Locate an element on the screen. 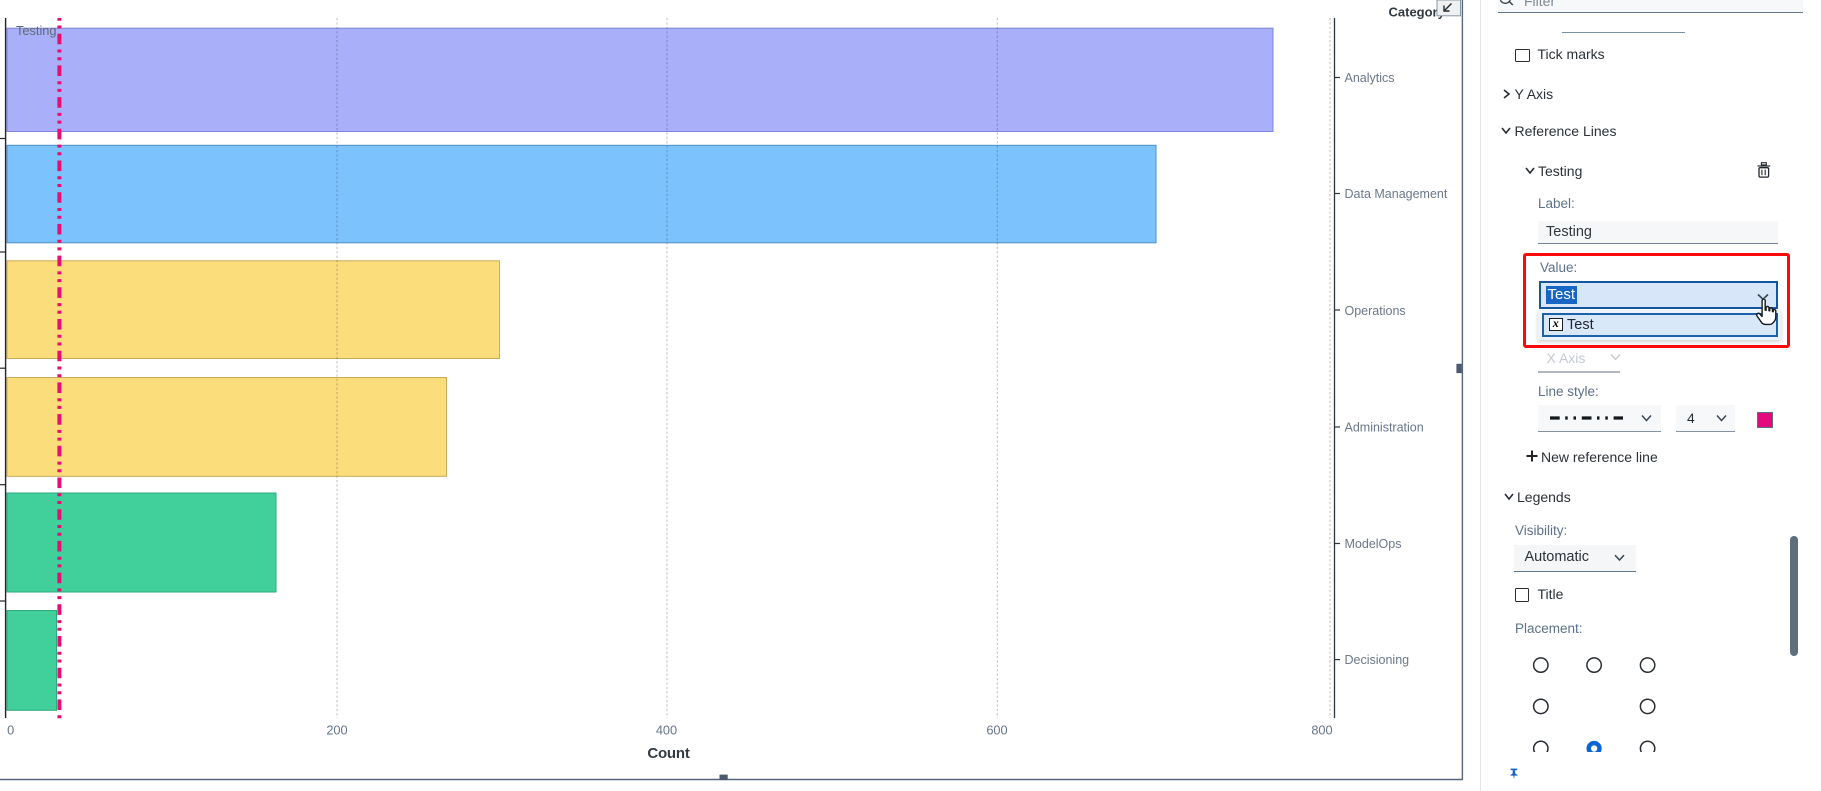 Image resolution: width=1822 pixels, height=791 pixels. svg-text: Count is located at coordinates (668, 753).